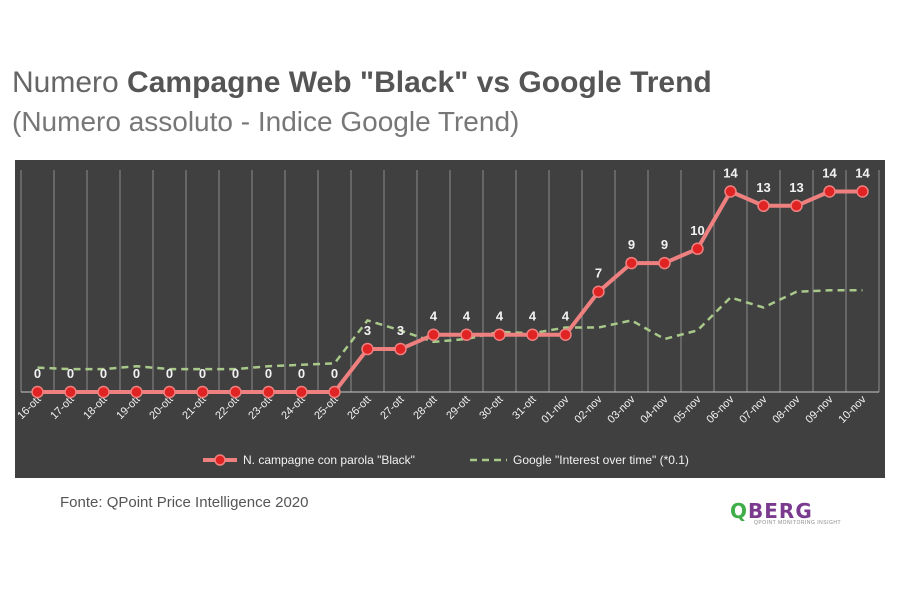  I want to click on x-tick-label: 09-nov, so click(819, 409).